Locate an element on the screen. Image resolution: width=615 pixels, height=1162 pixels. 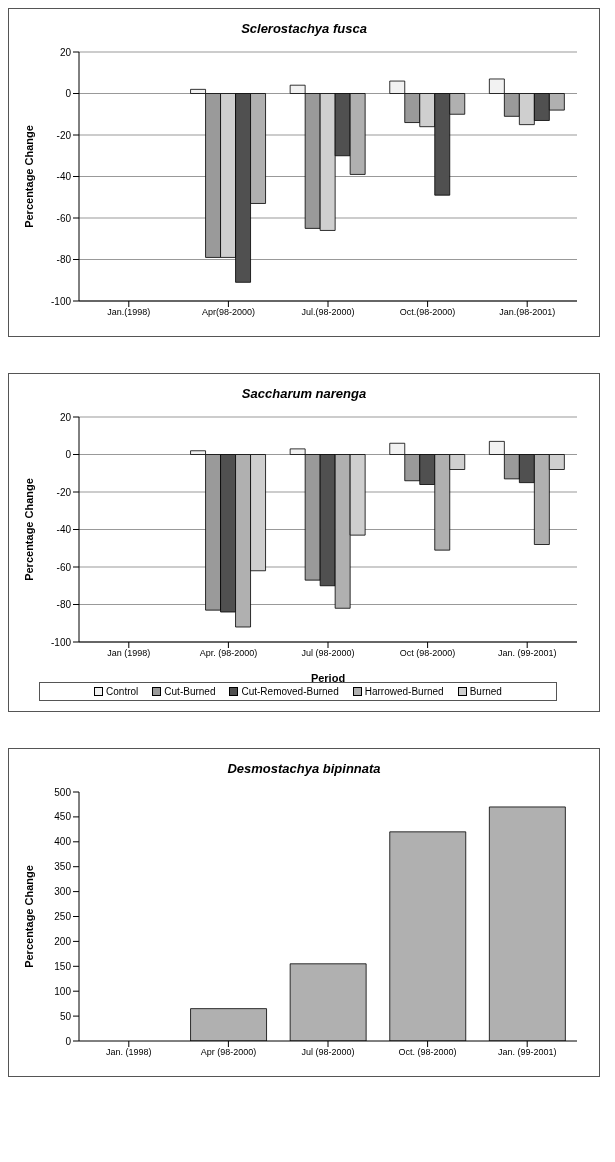
x-tick-label: Jan (1998) is located at coordinates (129, 653).